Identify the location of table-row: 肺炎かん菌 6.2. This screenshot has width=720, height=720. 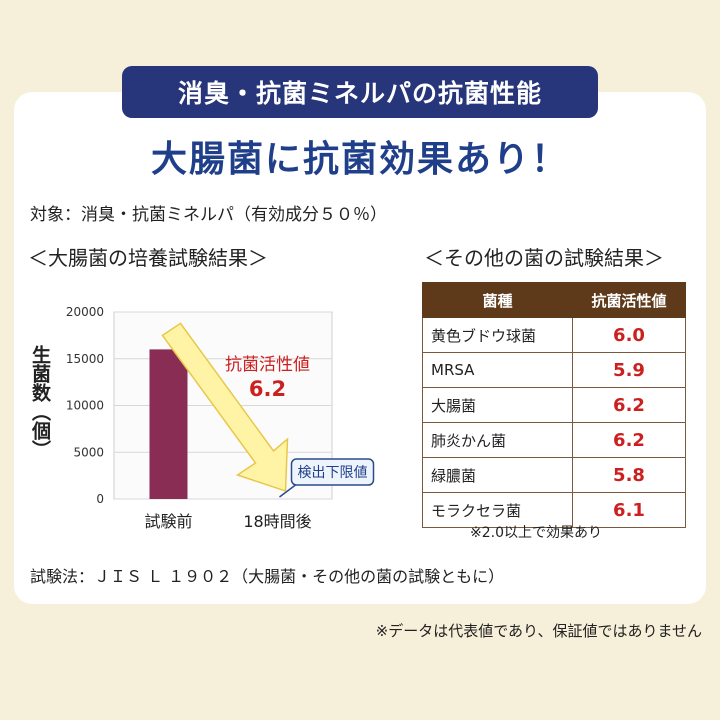
(554, 440).